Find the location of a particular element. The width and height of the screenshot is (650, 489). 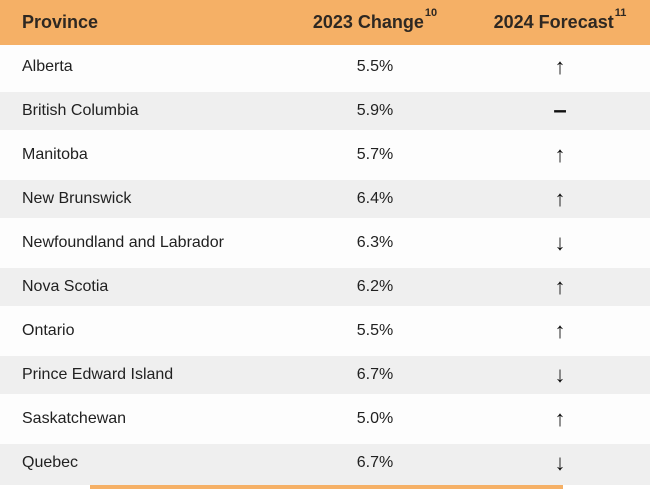

table-header: Province 2023 Change10 2024 Forecast11 is located at coordinates (325, 22).